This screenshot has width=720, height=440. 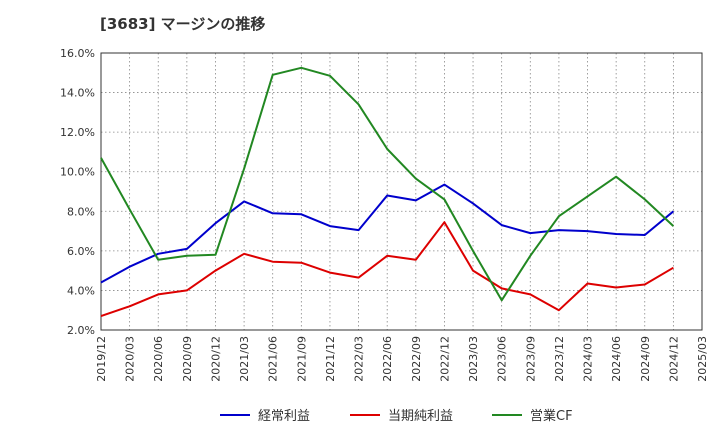 What do you see at coordinates (130, 359) in the screenshot?
I see `x-tick-label: 2020/03` at bounding box center [130, 359].